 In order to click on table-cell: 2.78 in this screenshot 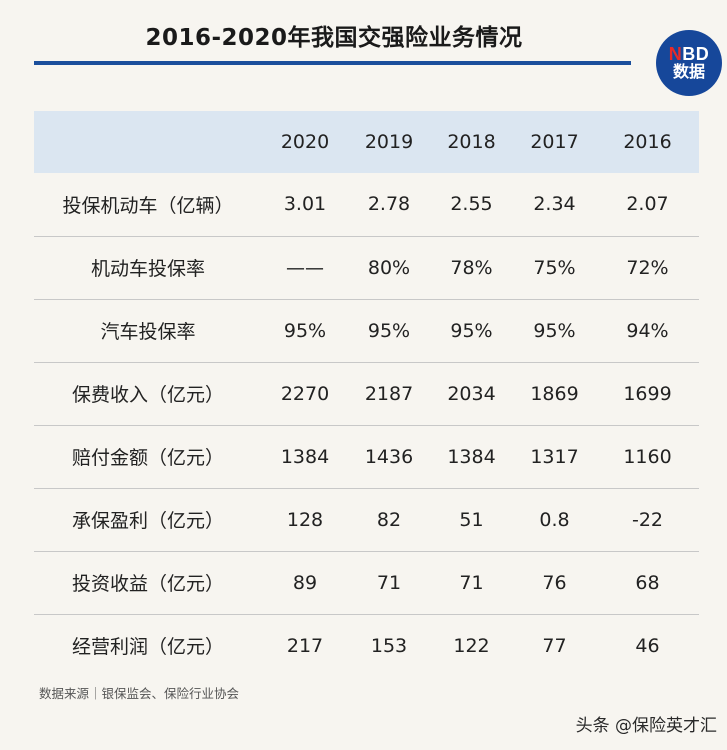, I will do `click(389, 204)`.